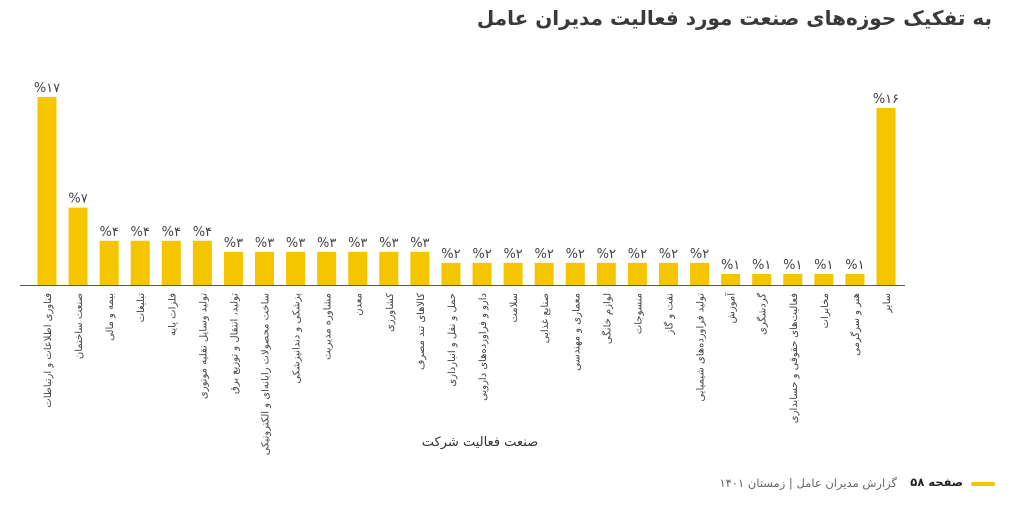  What do you see at coordinates (576, 332) in the screenshot?
I see `category-label: معماری و مهندسی` at bounding box center [576, 332].